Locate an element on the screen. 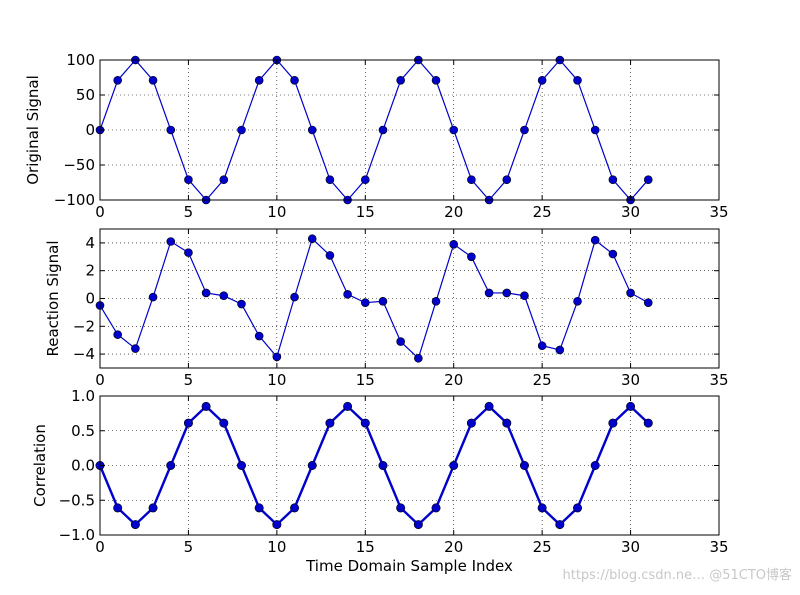 The image size is (800, 595). y-tick-label: 0.5 is located at coordinates (83, 431).